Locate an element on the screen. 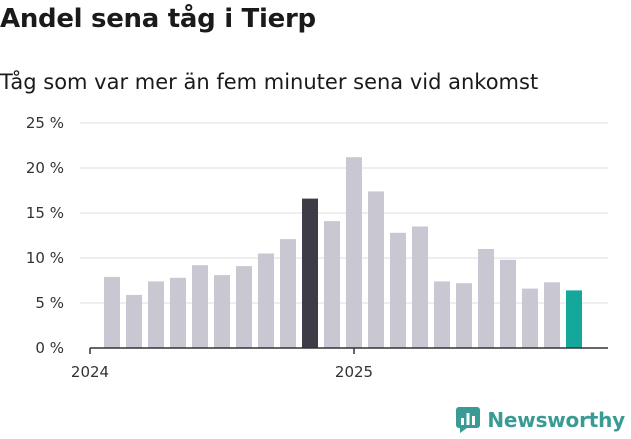  y-axis-ticks: 0 % 5 % 10 % 15 % 20 % 25 % is located at coordinates (45, 235).